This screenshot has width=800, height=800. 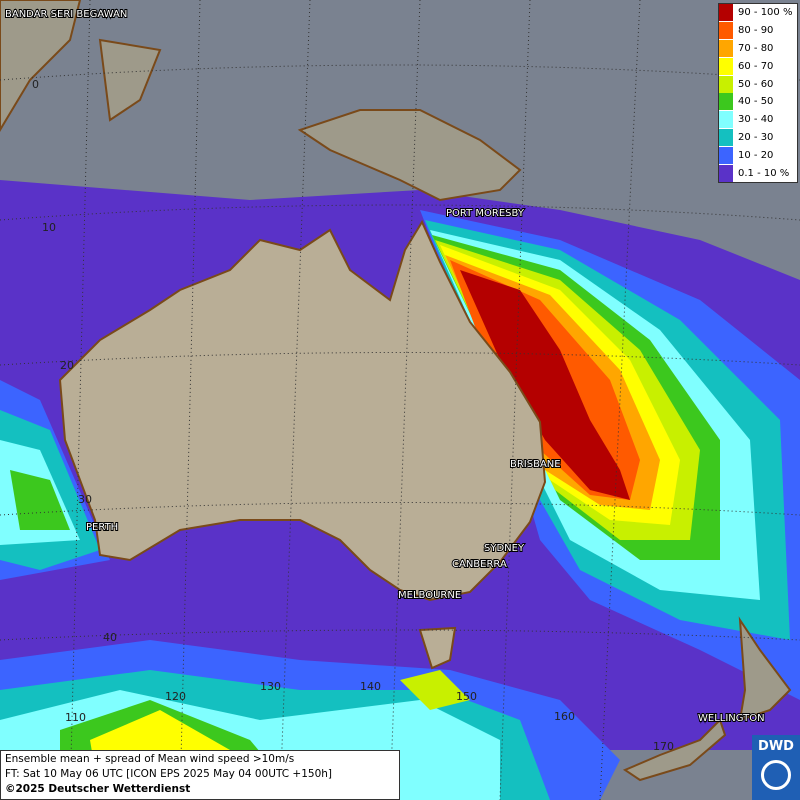 I want to click on legend-label: 70 - 80, so click(x=756, y=48).